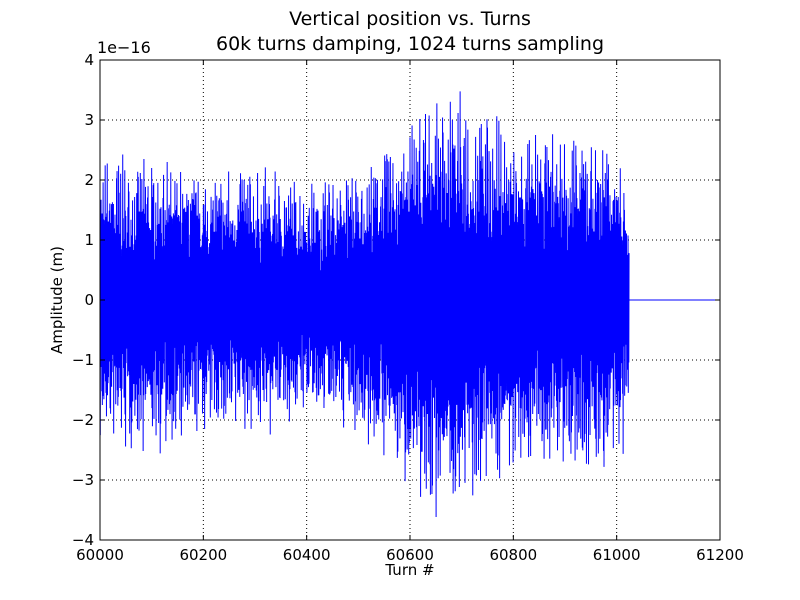 The image size is (800, 600). I want to click on x-tick-label: 60600, so click(410, 555).